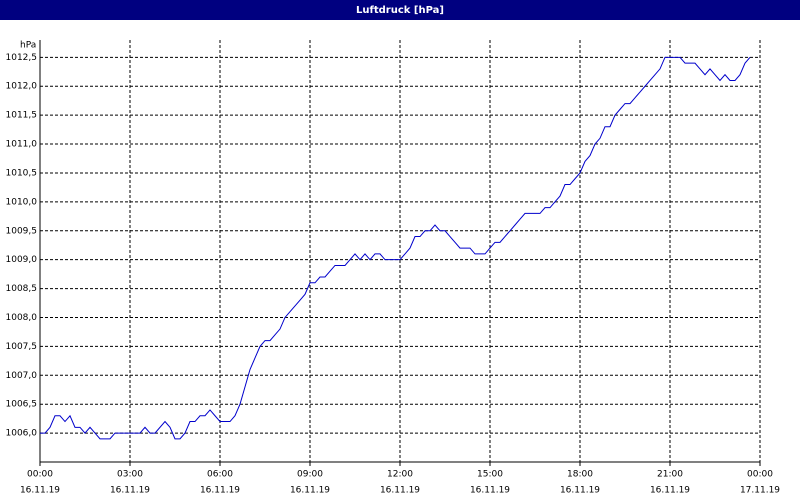  What do you see at coordinates (670, 475) in the screenshot?
I see `x-tick-label: 21:00` at bounding box center [670, 475].